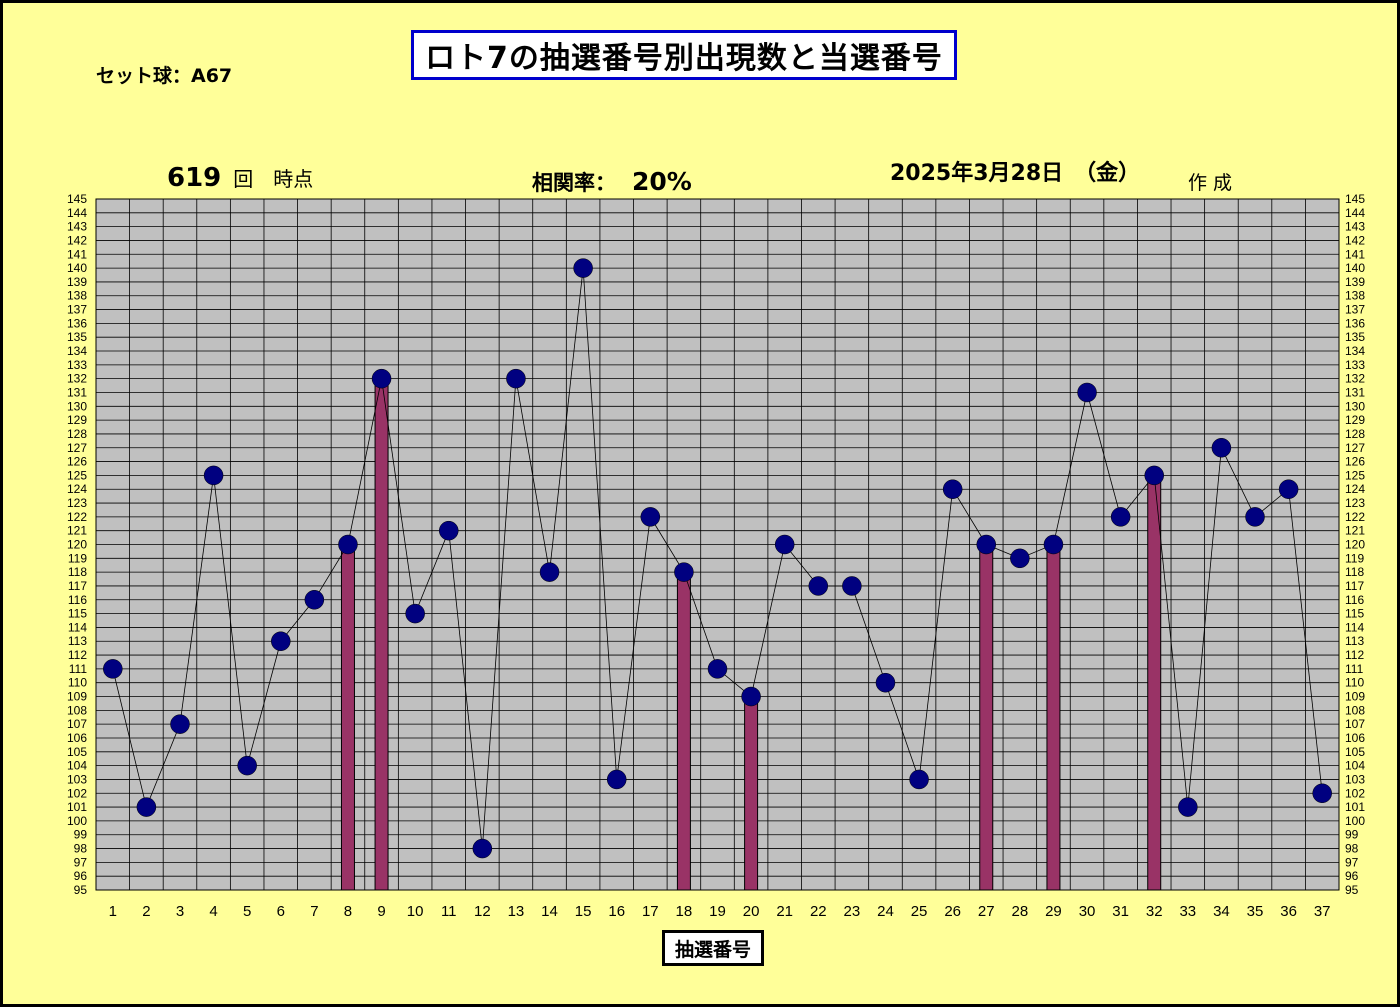  What do you see at coordinates (1355, 752) in the screenshot?
I see `y-tick-label-right: 105` at bounding box center [1355, 752].